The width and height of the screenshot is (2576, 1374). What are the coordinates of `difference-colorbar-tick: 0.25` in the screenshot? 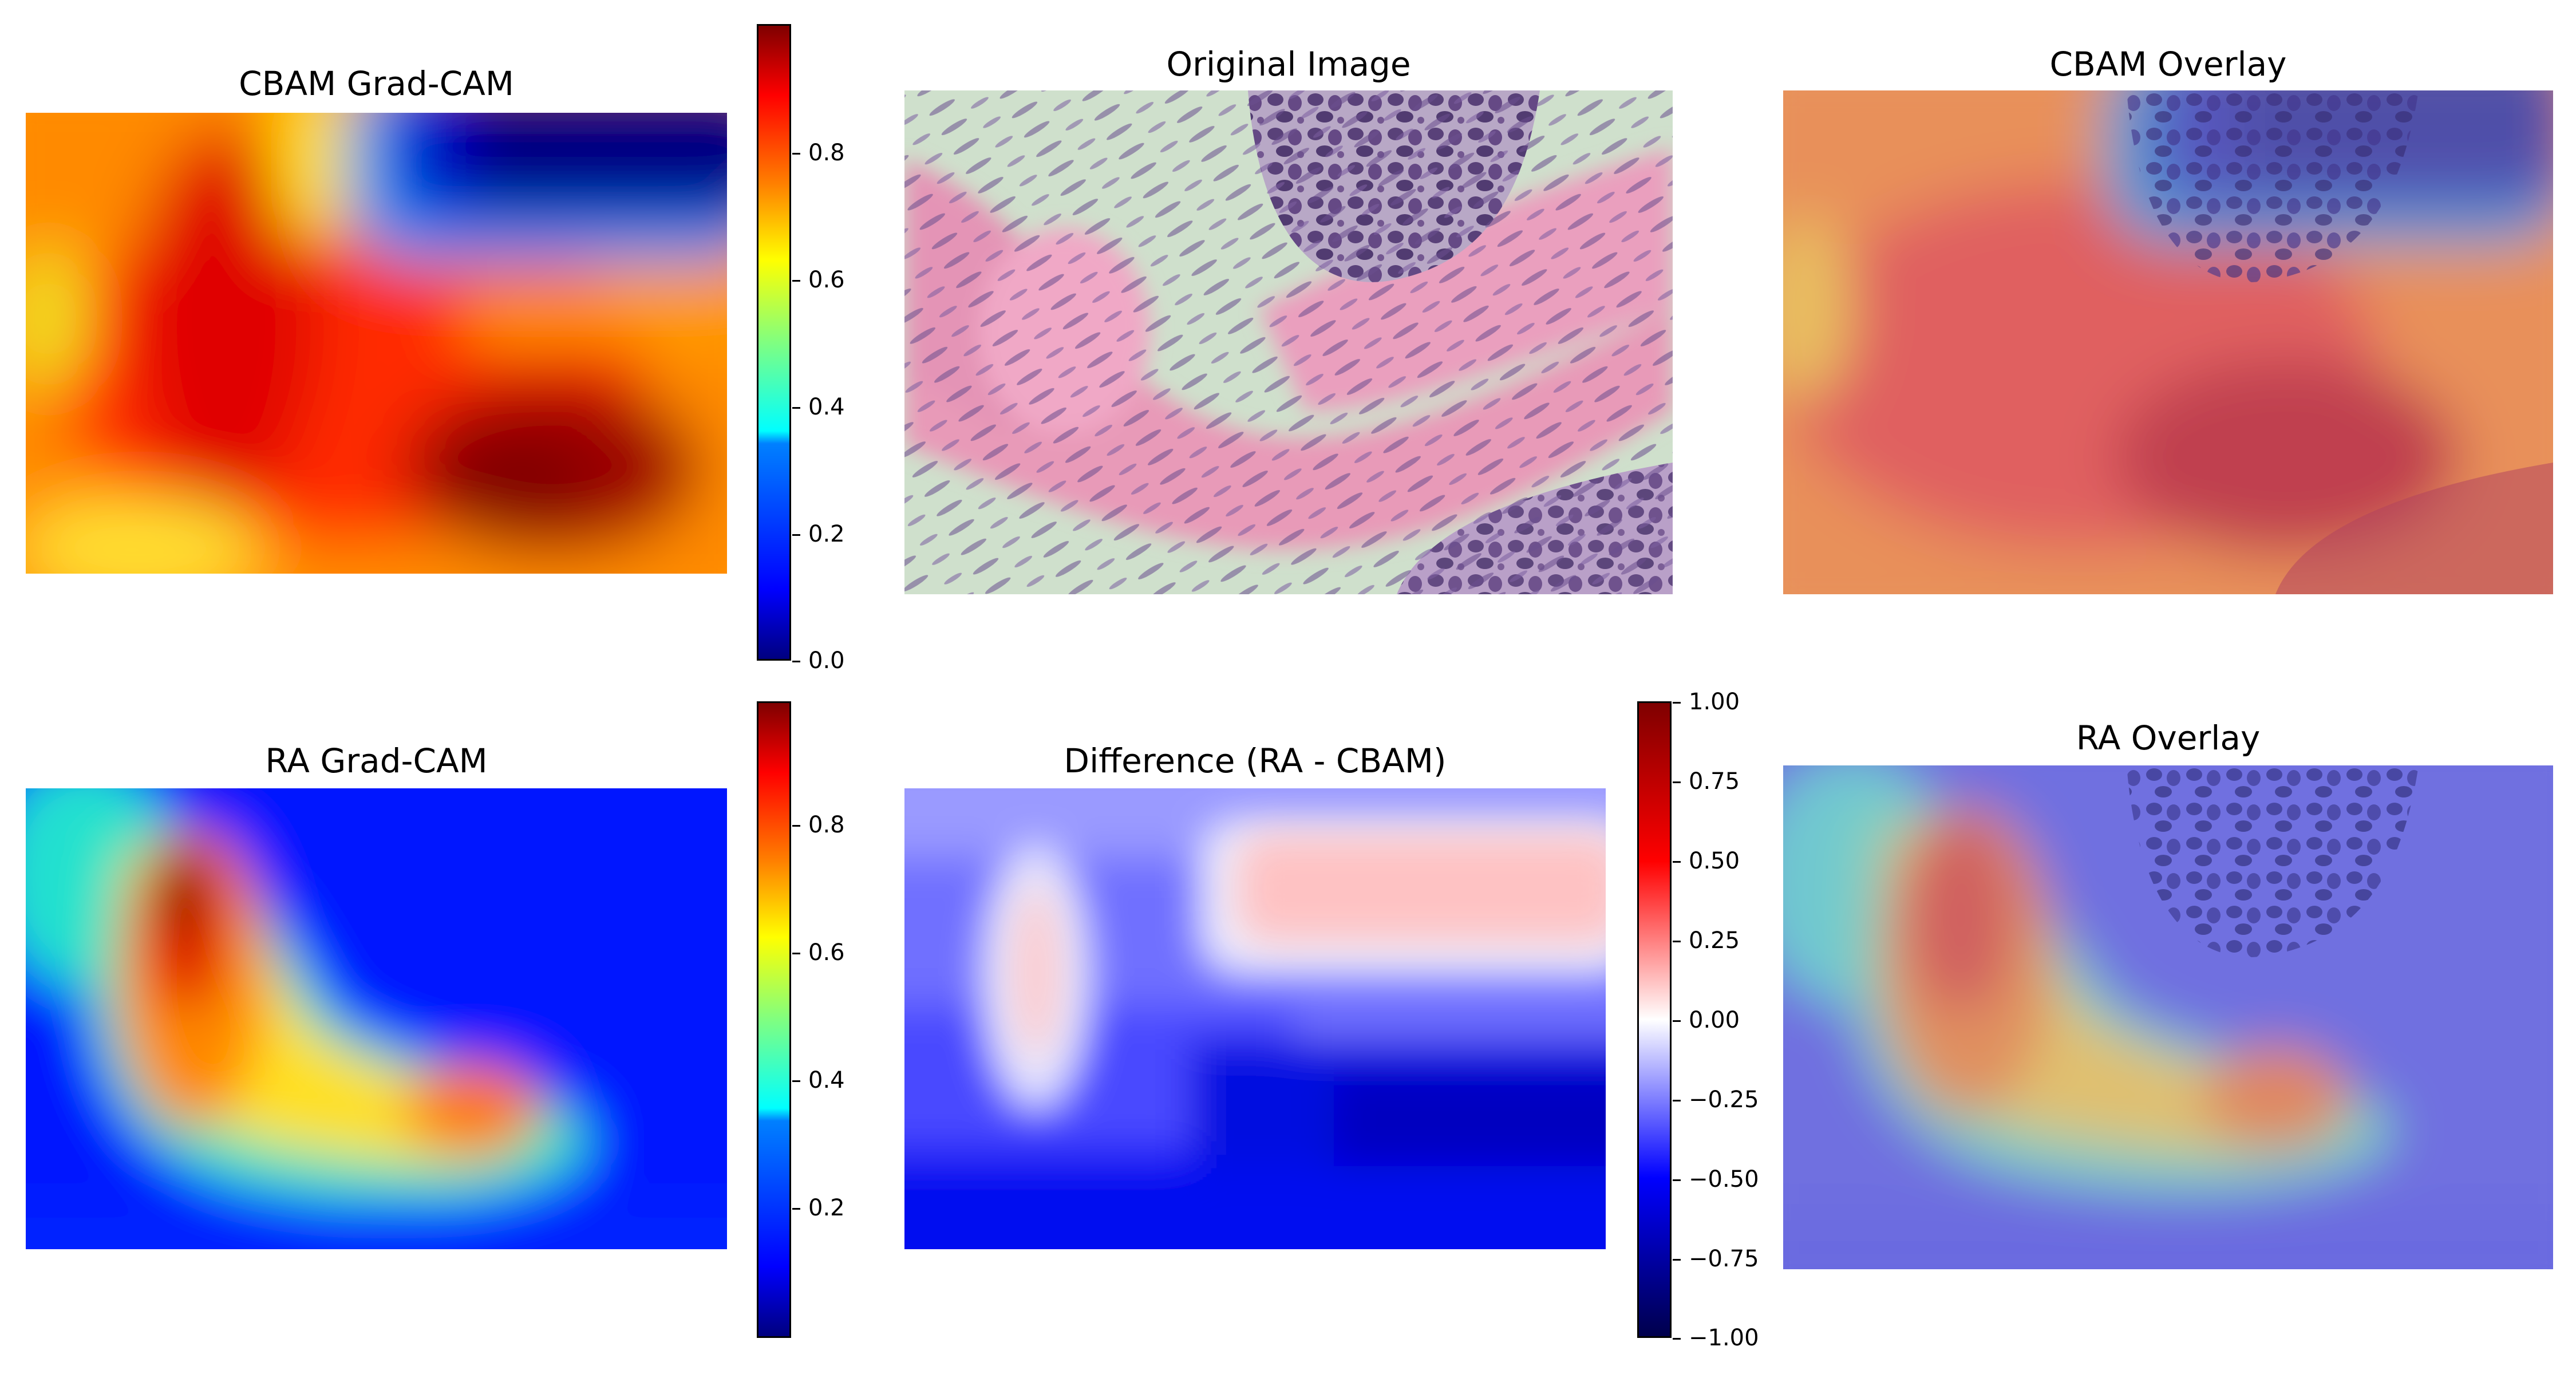 It's located at (1706, 941).